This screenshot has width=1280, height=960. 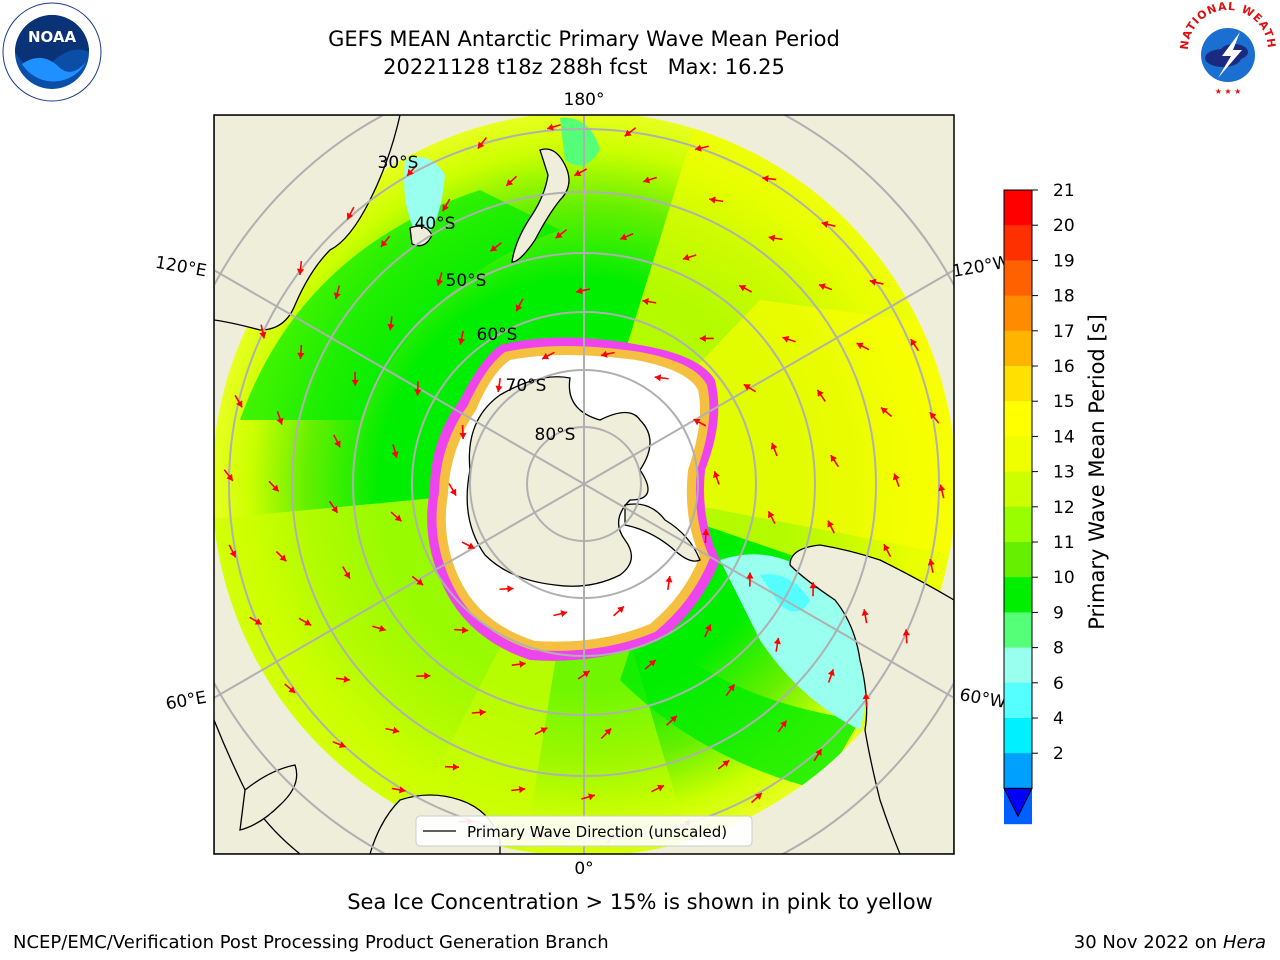 What do you see at coordinates (1058, 613) in the screenshot?
I see `colorbar-tick-label: 9` at bounding box center [1058, 613].